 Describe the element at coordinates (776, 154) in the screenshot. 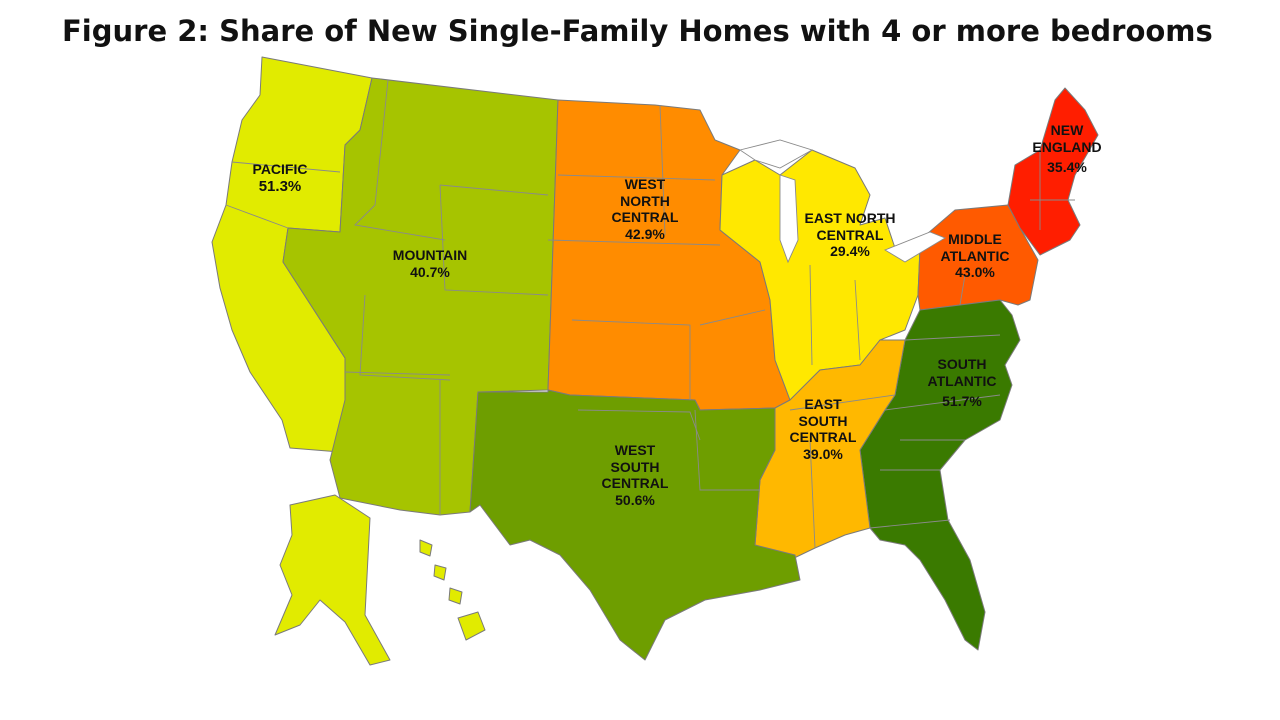

I see `lake-superior` at that location.